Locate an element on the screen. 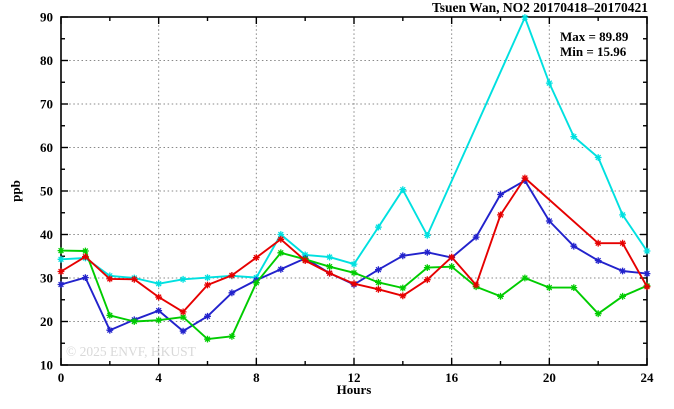 Image resolution: width=674 pixels, height=409 pixels. x-tick-label: 8 is located at coordinates (256, 377).